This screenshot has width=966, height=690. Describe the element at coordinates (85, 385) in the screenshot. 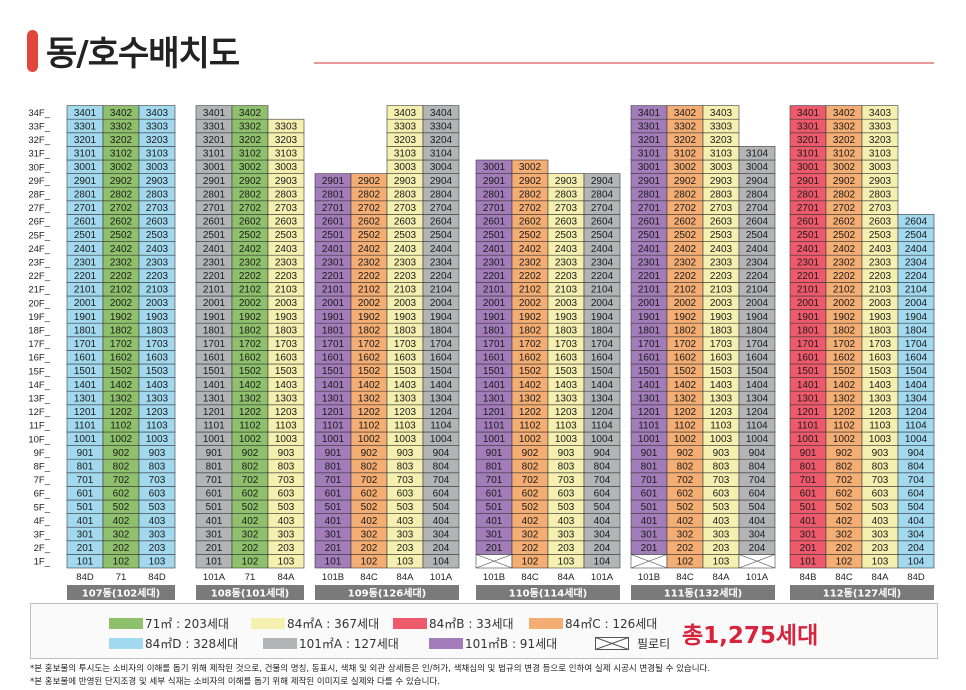

I see `unit-number: 1401` at that location.